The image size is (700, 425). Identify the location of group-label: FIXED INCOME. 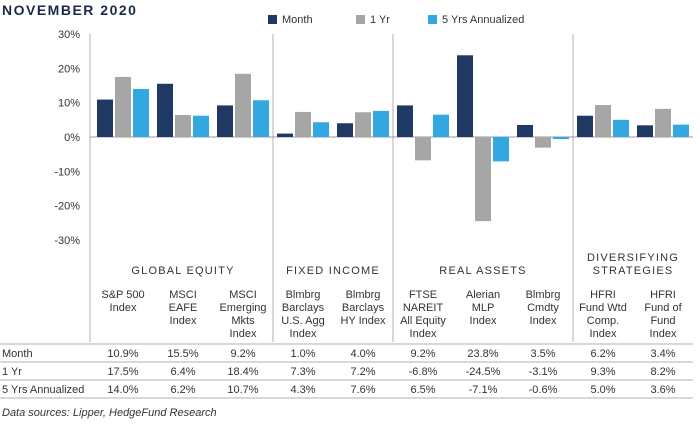
(333, 271).